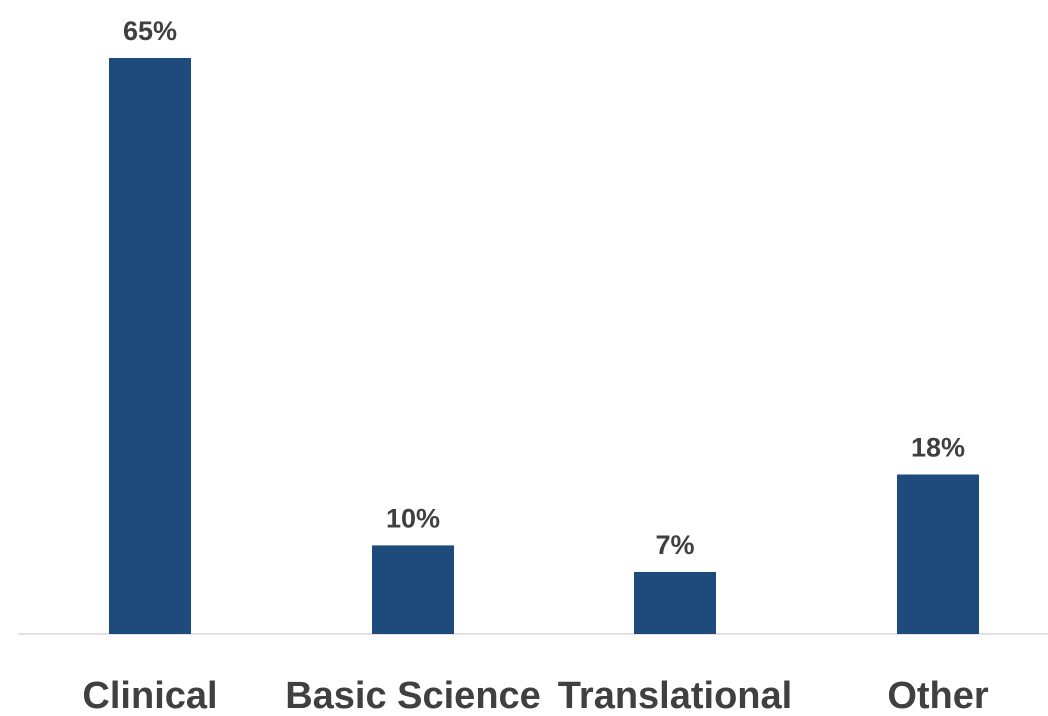  What do you see at coordinates (674, 545) in the screenshot?
I see `data-label-translational: 7%` at bounding box center [674, 545].